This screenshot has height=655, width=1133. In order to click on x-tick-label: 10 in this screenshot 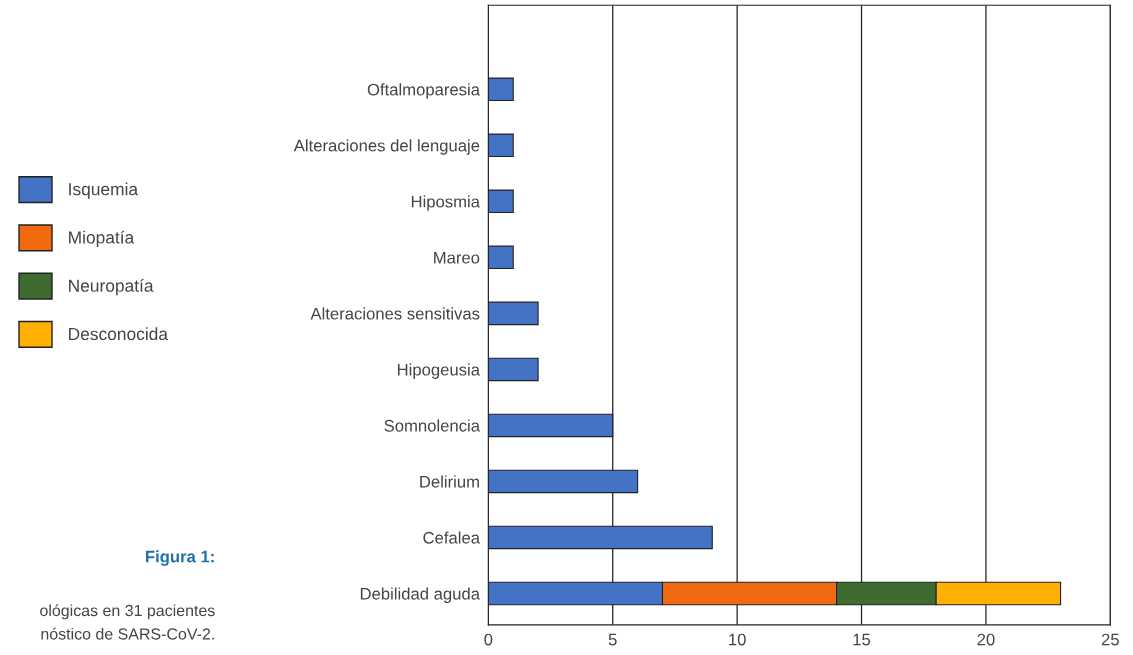, I will do `click(737, 639)`.